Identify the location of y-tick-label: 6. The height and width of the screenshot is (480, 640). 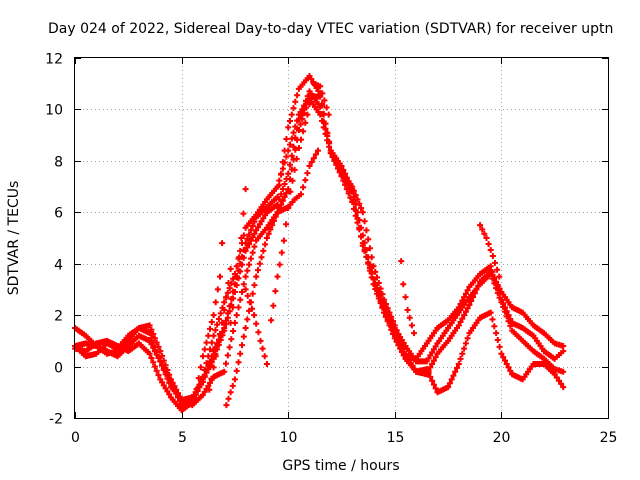
(58, 214).